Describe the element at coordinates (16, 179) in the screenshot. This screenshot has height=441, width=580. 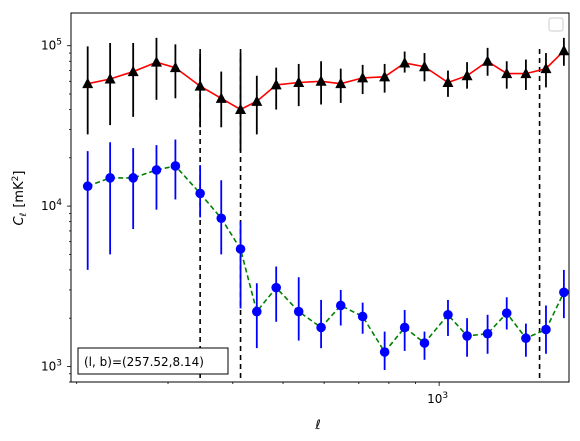
I see `y-axis-label-unit-power: 2` at that location.